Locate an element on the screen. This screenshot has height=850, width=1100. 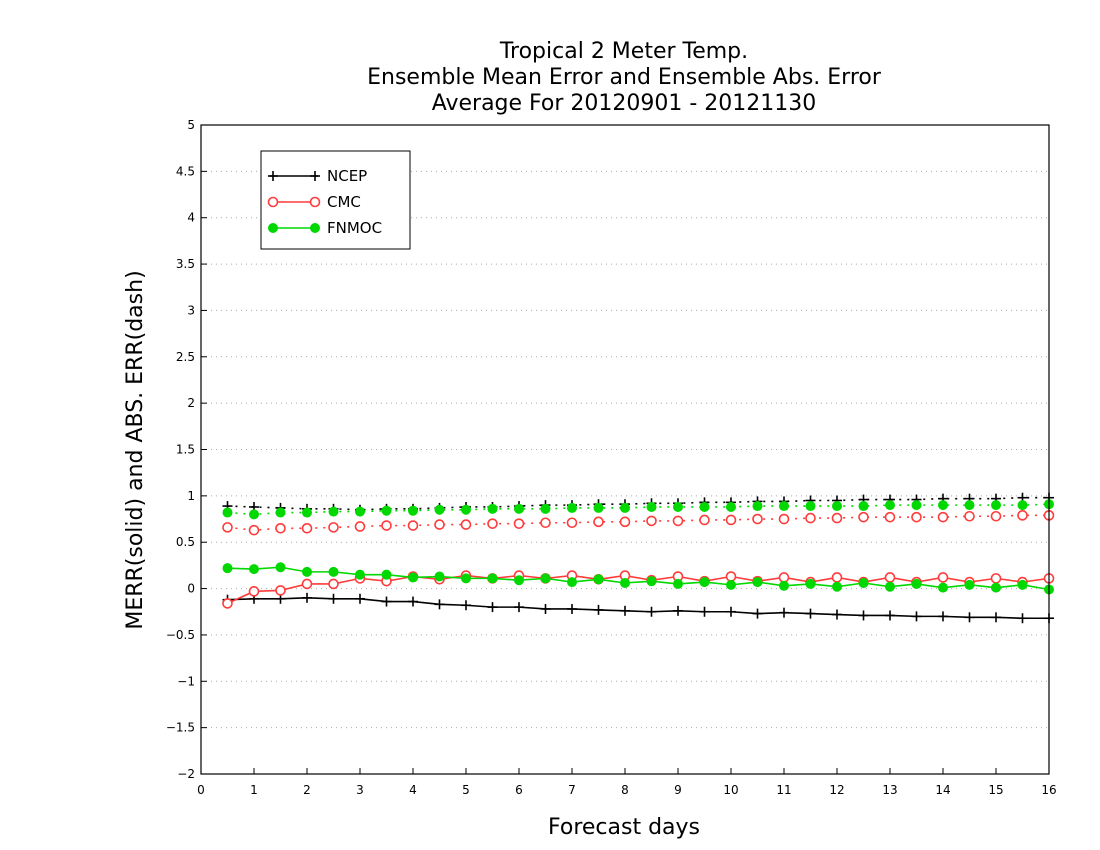
x-tick-label: 2 is located at coordinates (307, 790).